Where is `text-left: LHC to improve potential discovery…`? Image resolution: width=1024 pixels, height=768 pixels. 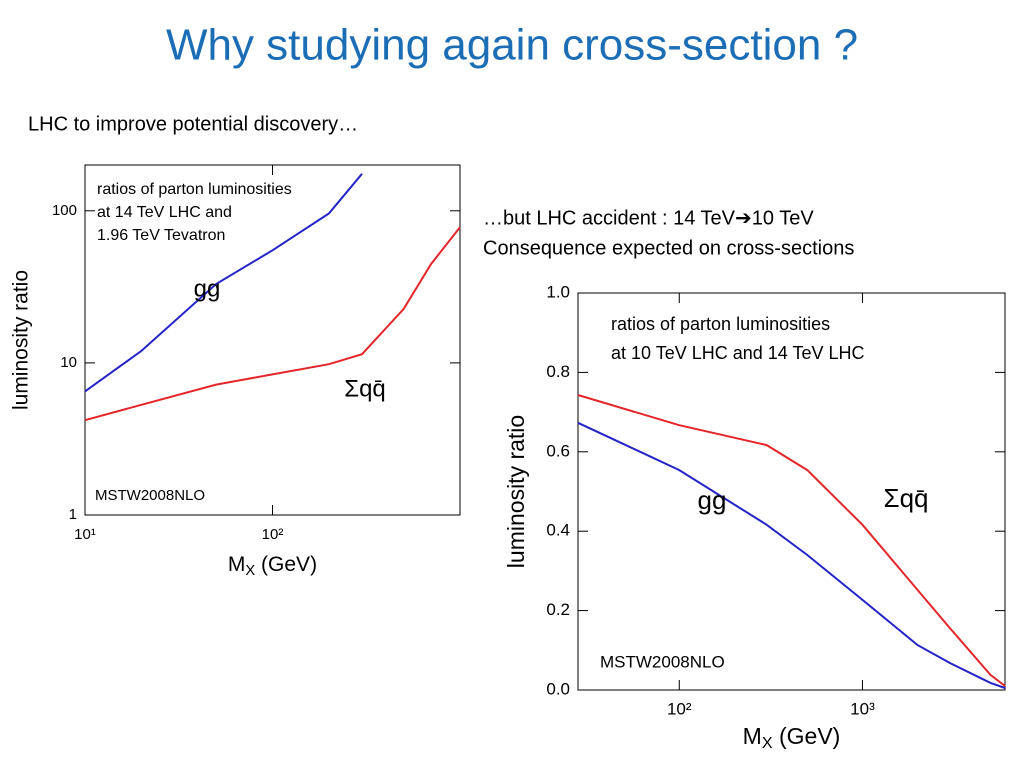
text-left: LHC to improve potential discovery… is located at coordinates (193, 124).